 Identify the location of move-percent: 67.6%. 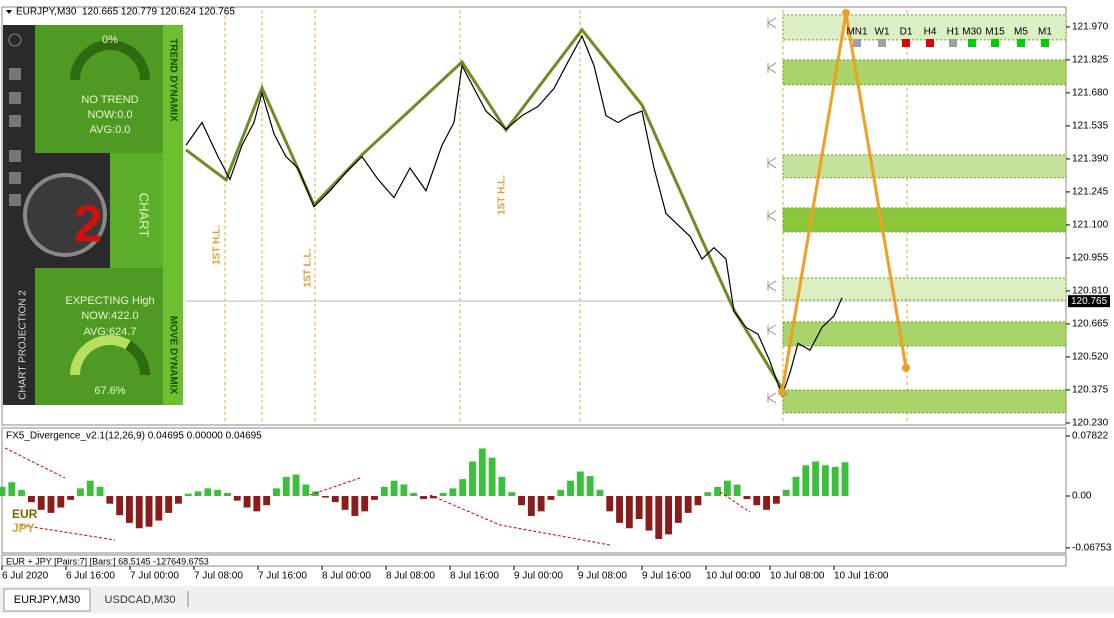
(109, 391).